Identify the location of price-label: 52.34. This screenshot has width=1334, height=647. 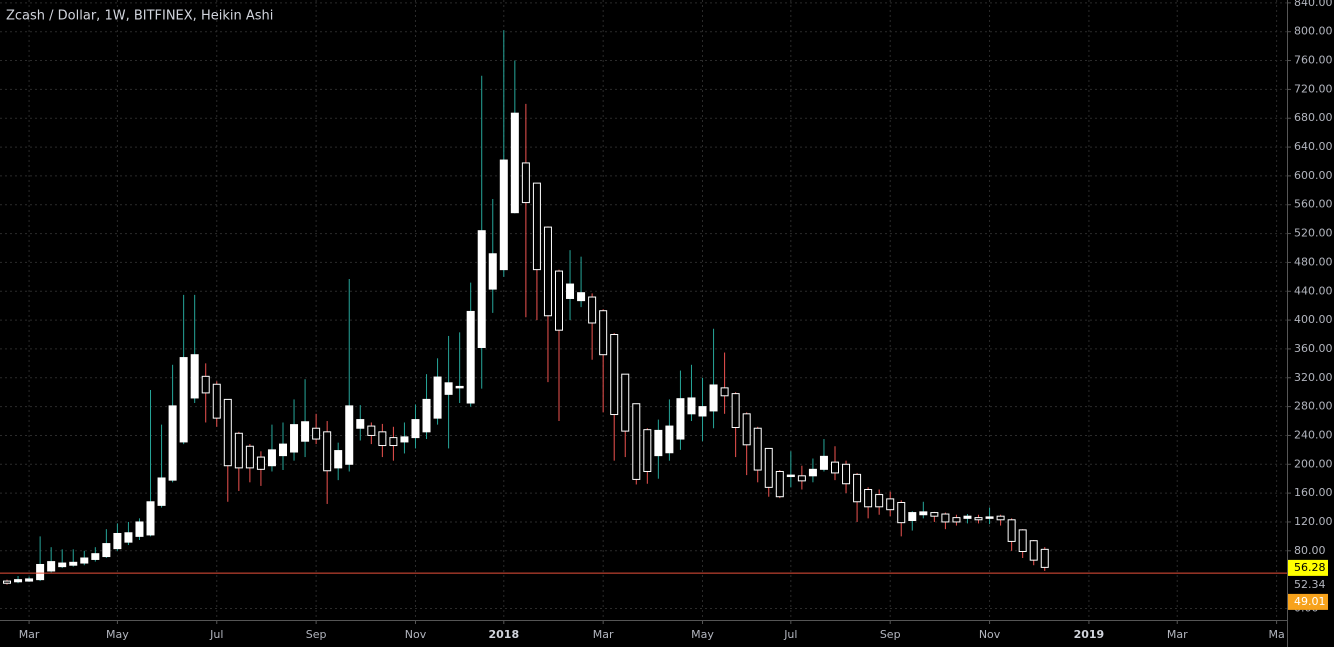
(1310, 584).